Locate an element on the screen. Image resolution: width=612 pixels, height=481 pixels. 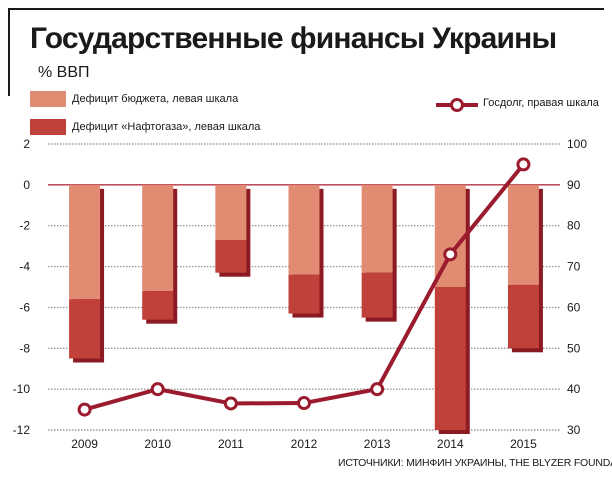
left-tick-label: -10 is located at coordinates (22, 389).